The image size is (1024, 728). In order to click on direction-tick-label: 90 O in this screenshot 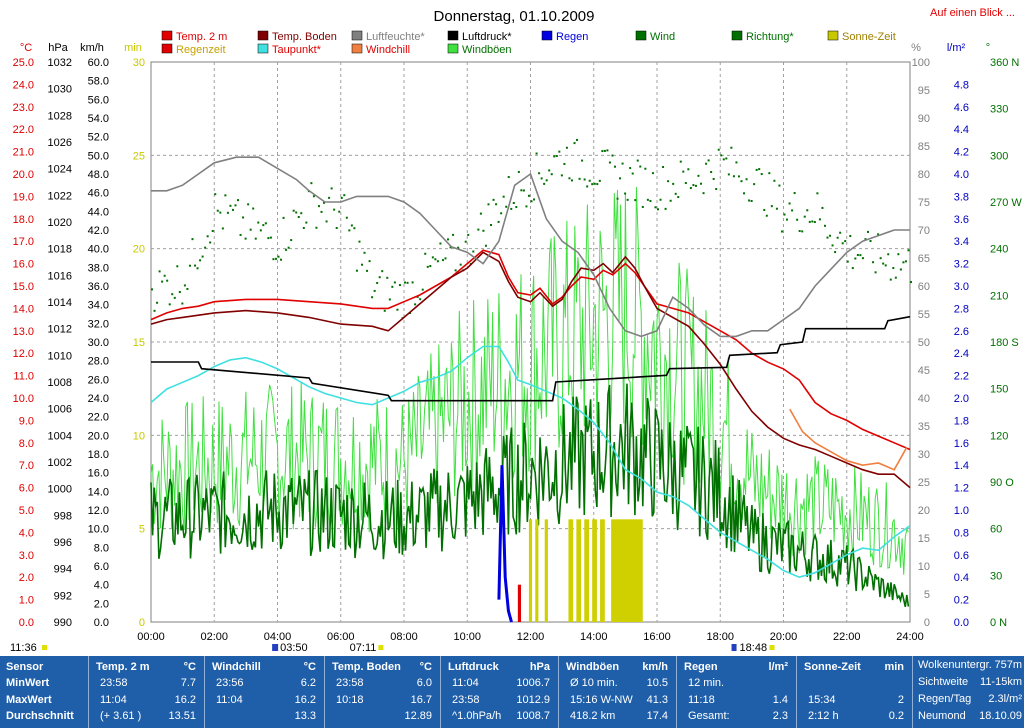, I will do `click(1002, 483)`.